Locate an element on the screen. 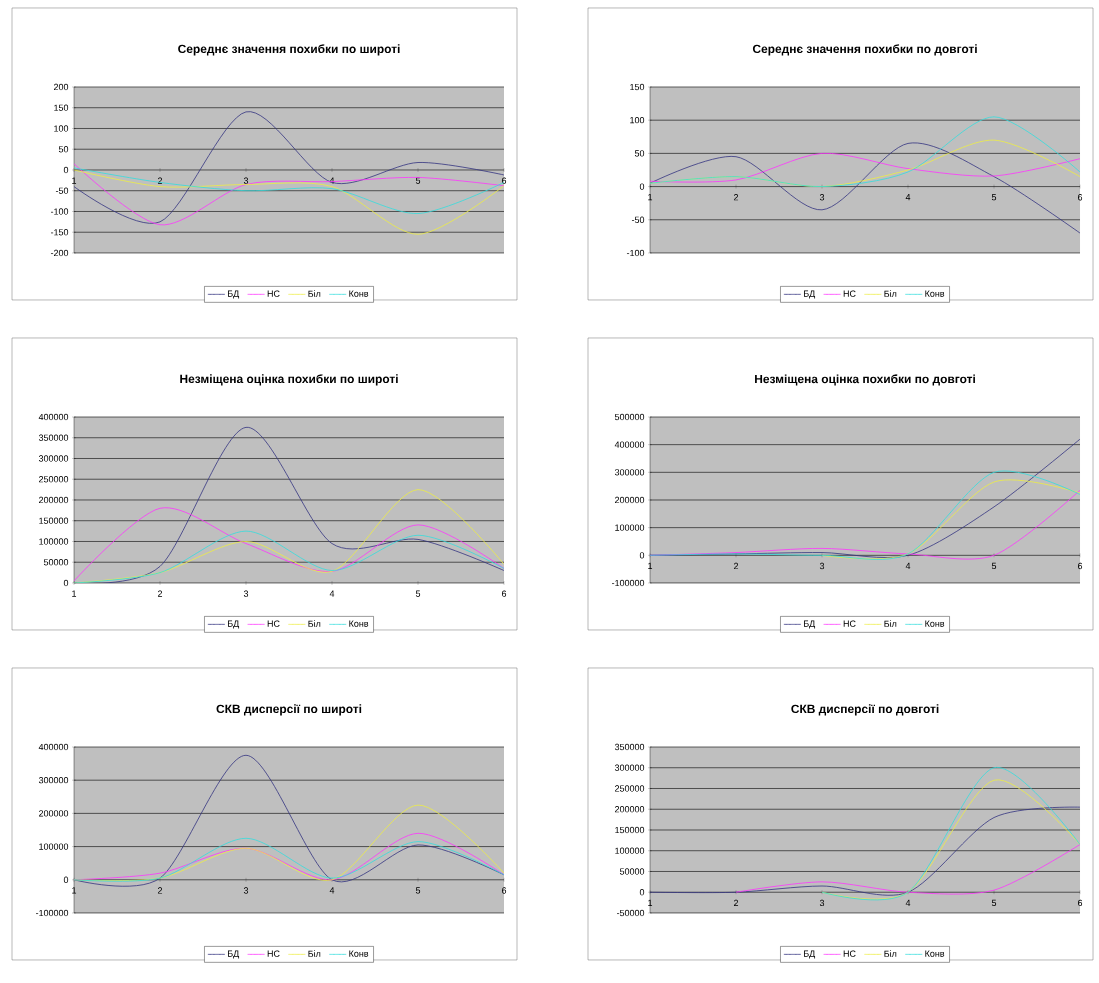  chart-title: СКВ дисперсії по широті is located at coordinates (289, 710).